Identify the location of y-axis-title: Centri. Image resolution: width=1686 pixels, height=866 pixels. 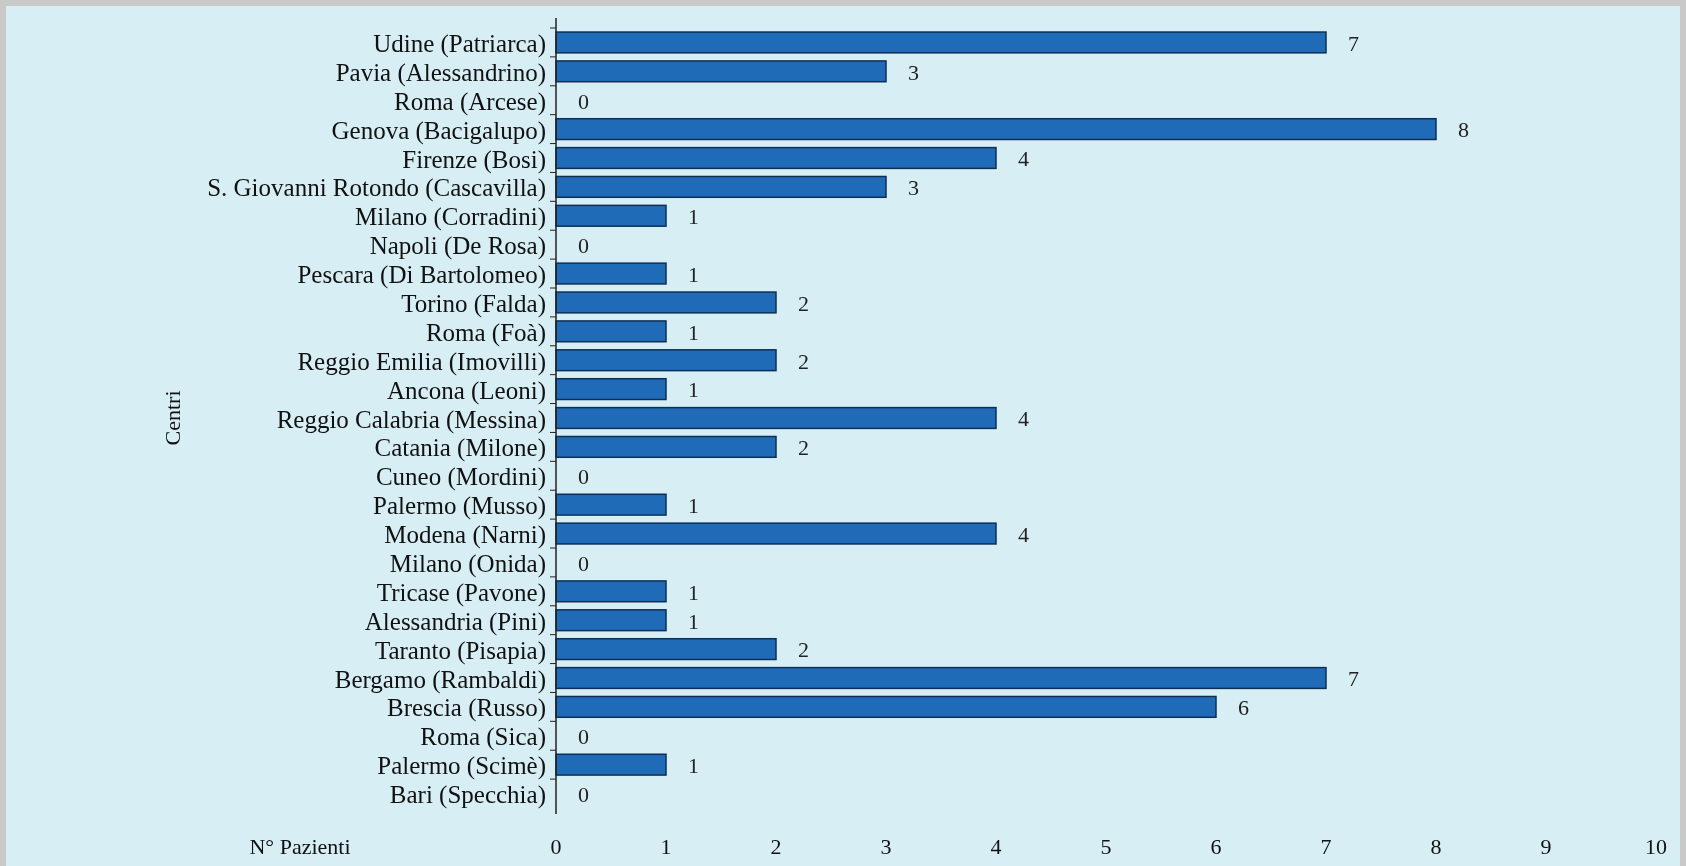
(172, 418).